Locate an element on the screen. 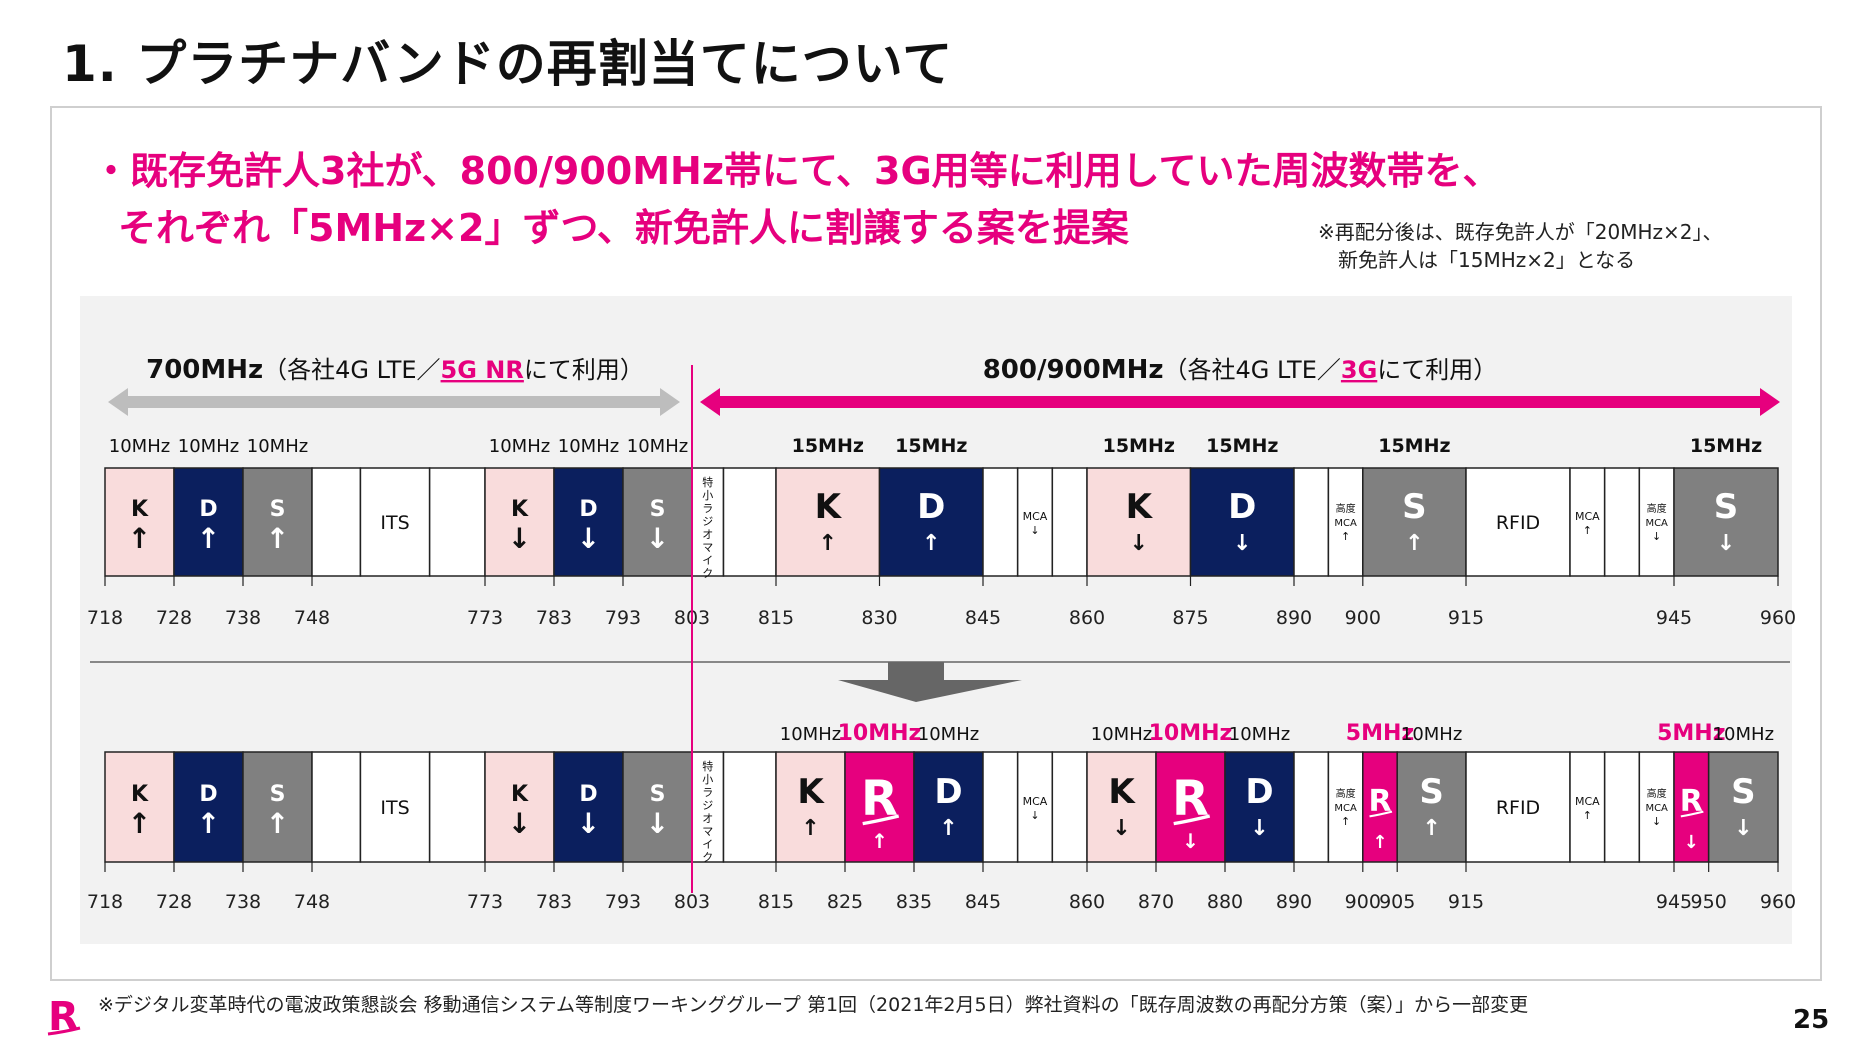 The image size is (1867, 1050). bottom_row-block-k-718: K↑ is located at coordinates (139, 807).